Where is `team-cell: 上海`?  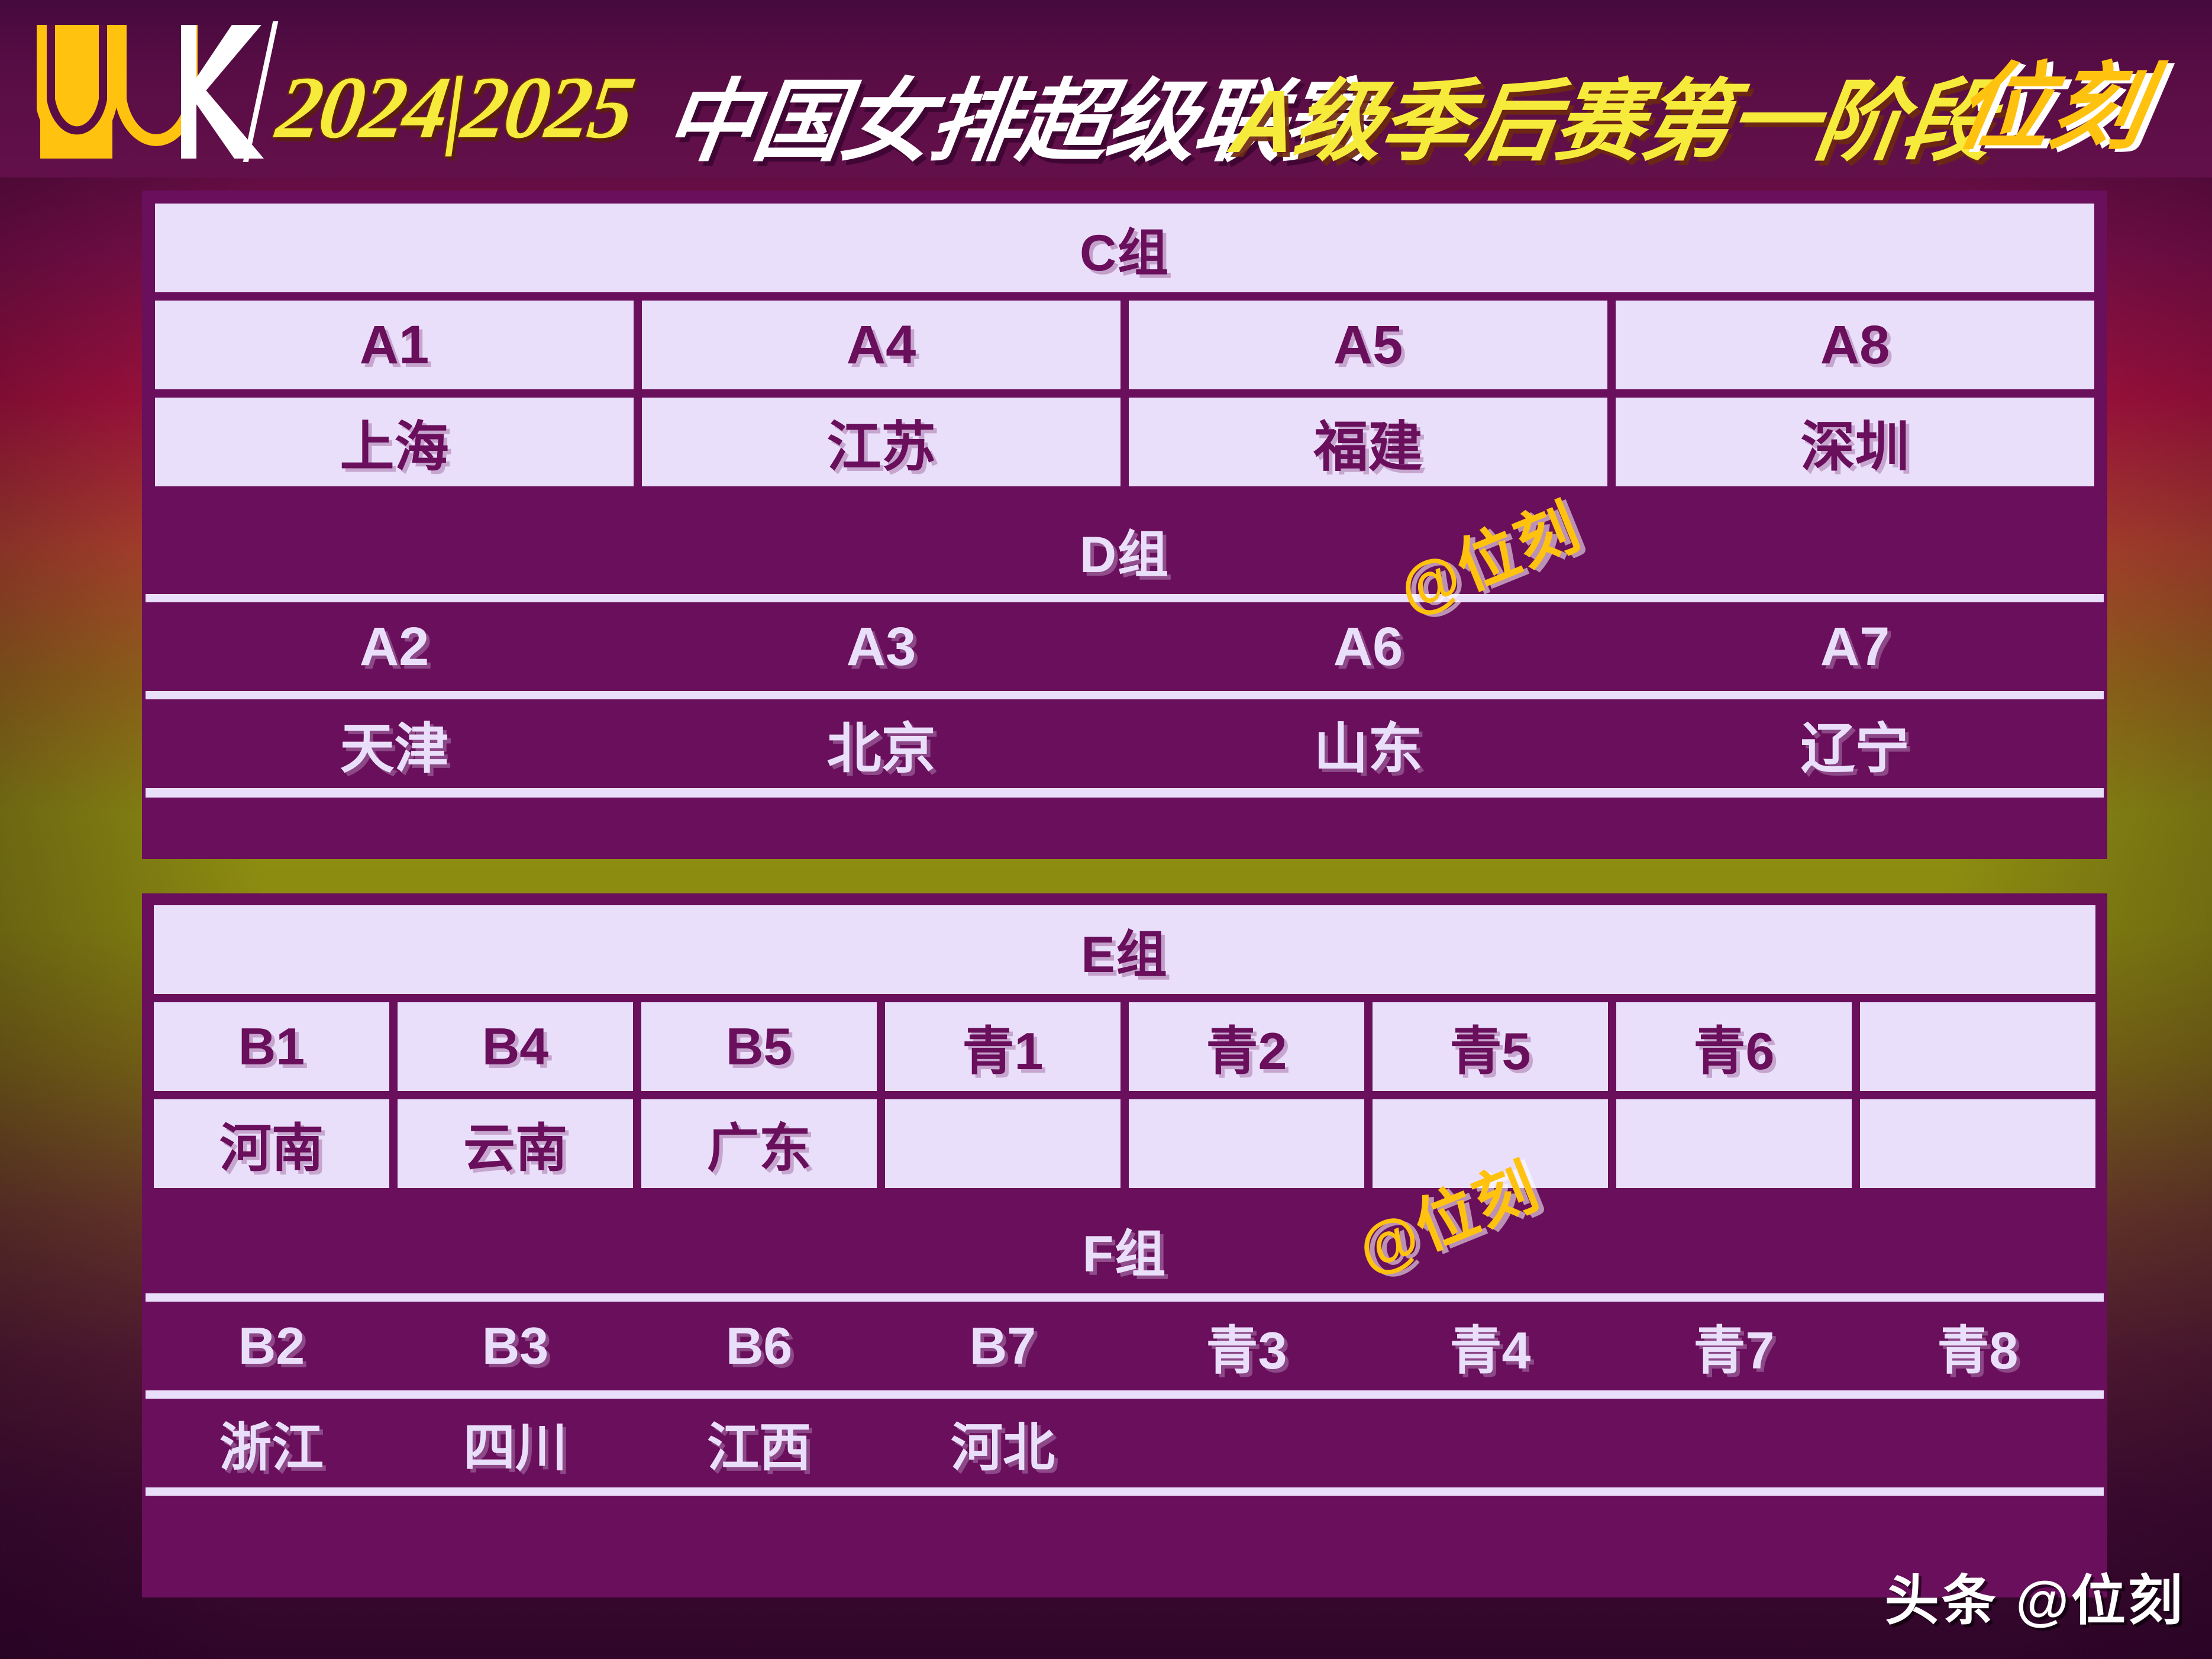
team-cell: 上海 is located at coordinates (394, 442).